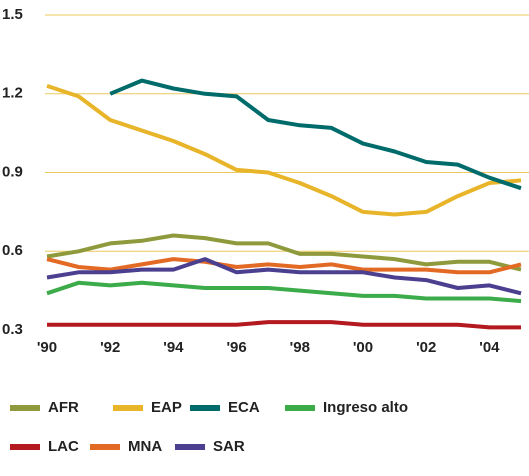 The image size is (529, 476). I want to click on x-tick-label: '98, so click(300, 347).